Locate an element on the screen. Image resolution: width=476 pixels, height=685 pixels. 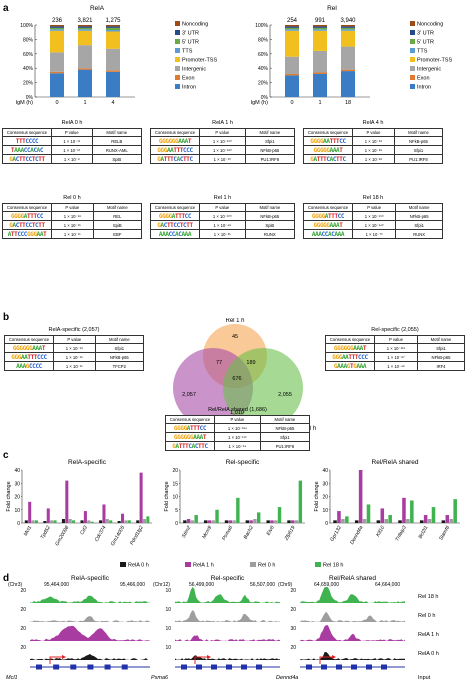
fold-legend-swatch is located at coordinates (253, 564).